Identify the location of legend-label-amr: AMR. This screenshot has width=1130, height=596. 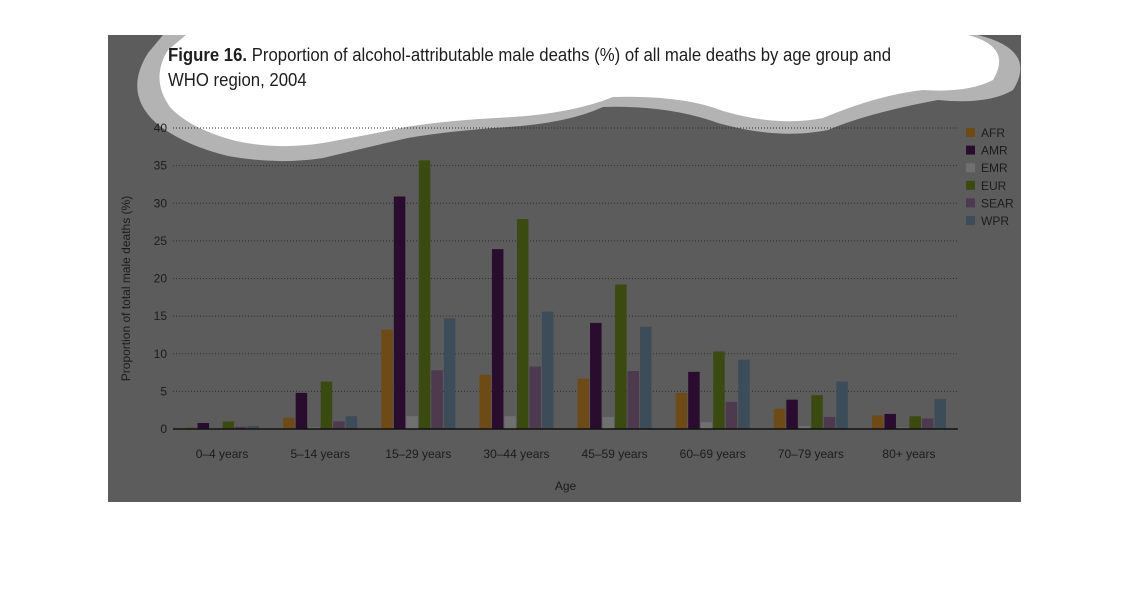
(994, 151).